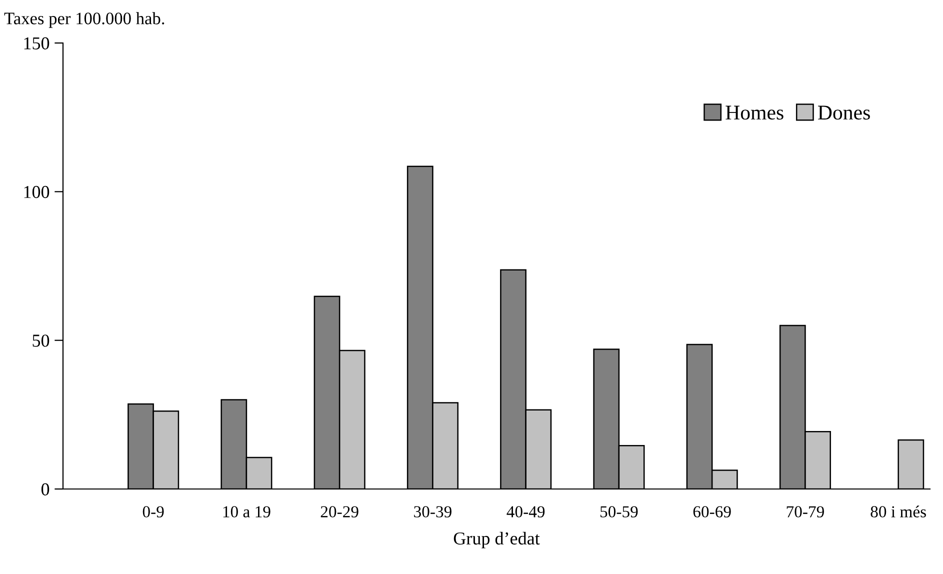 The width and height of the screenshot is (943, 574). Describe the element at coordinates (45, 489) in the screenshot. I see `y-tick-label: 0` at that location.